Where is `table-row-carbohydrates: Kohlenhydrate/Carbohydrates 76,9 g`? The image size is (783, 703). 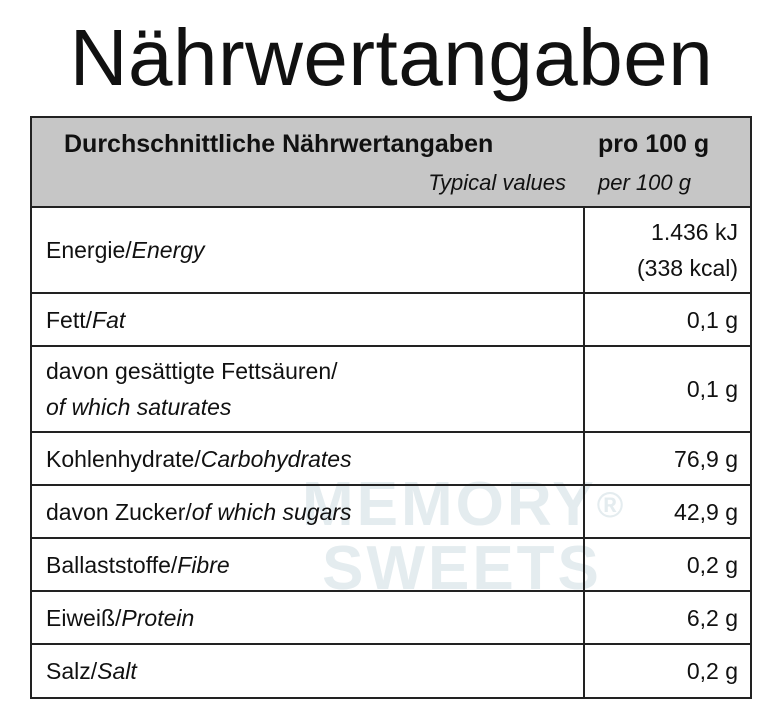 table-row-carbohydrates: Kohlenhydrate/Carbohydrates 76,9 g is located at coordinates (391, 459).